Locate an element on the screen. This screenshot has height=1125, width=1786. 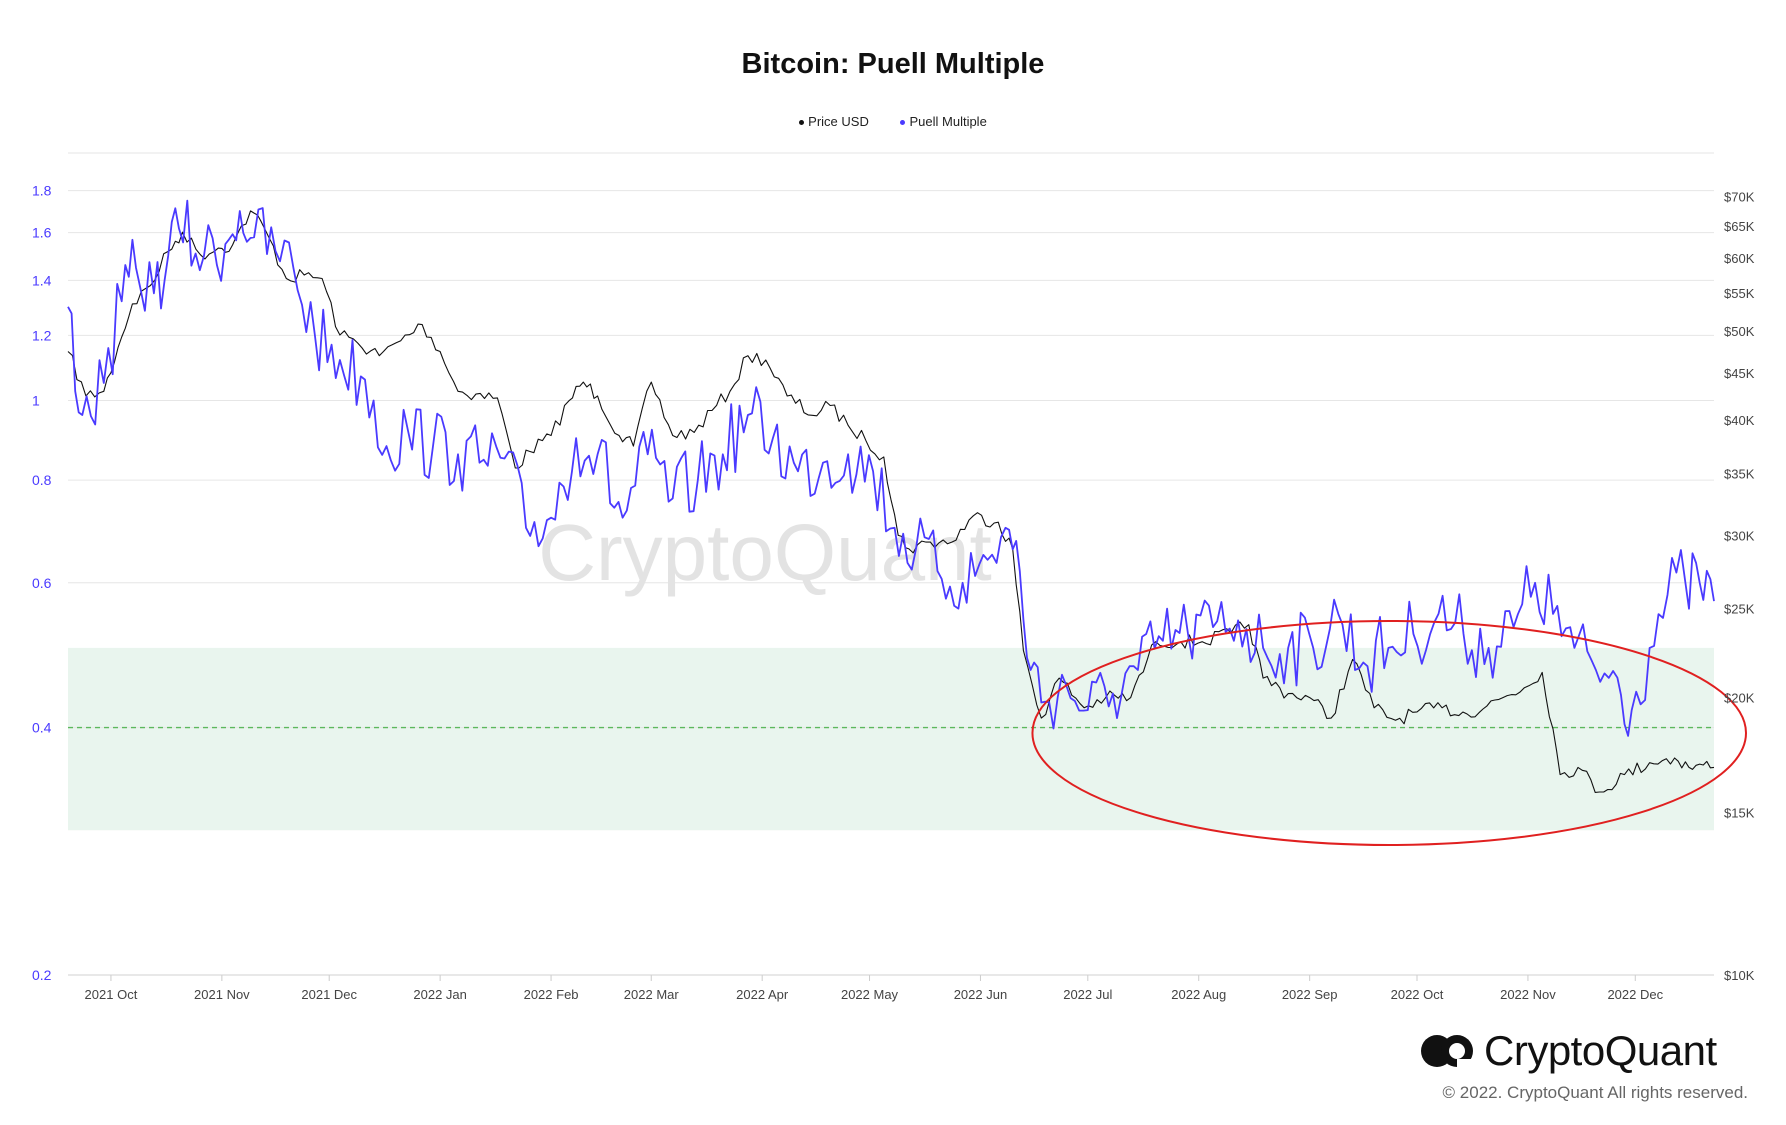
brand-name: CryptoQuant is located at coordinates (1600, 1050).